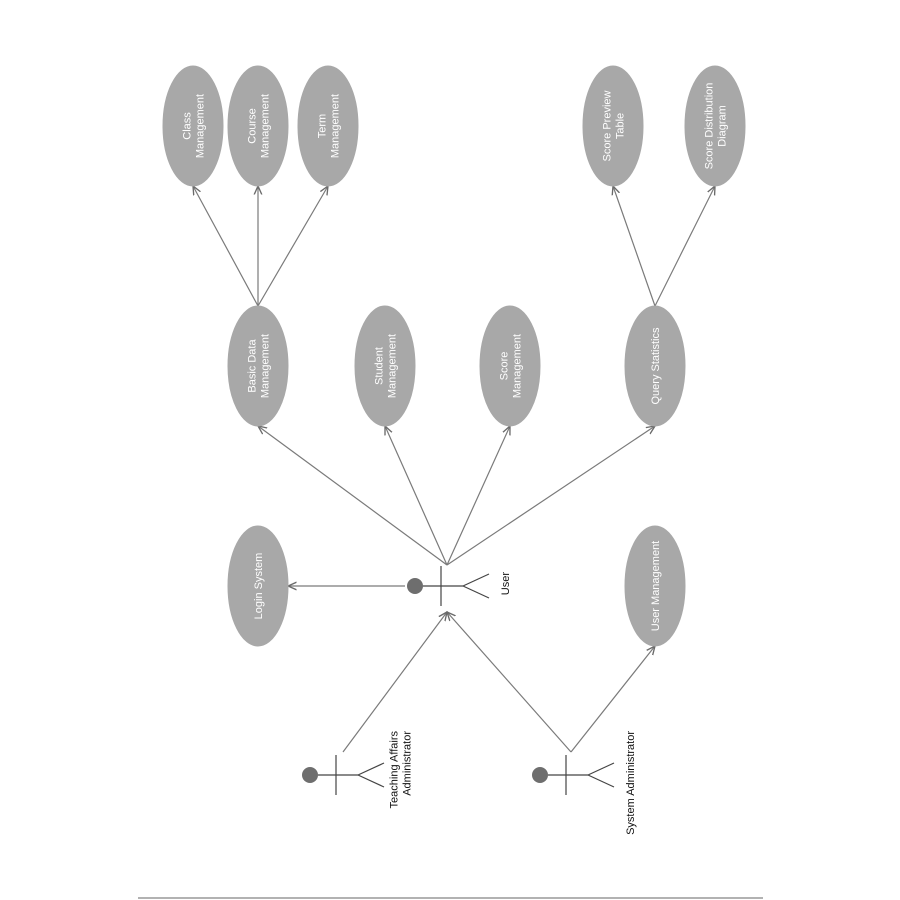 The height and width of the screenshot is (900, 900). I want to click on use-case-label: Score DistributionDiagram, so click(716, 126).